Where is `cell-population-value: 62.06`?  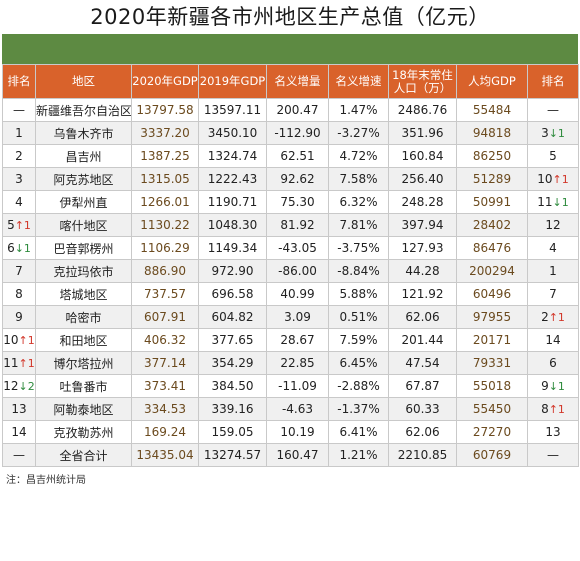
cell-population-value: 62.06 is located at coordinates (422, 317).